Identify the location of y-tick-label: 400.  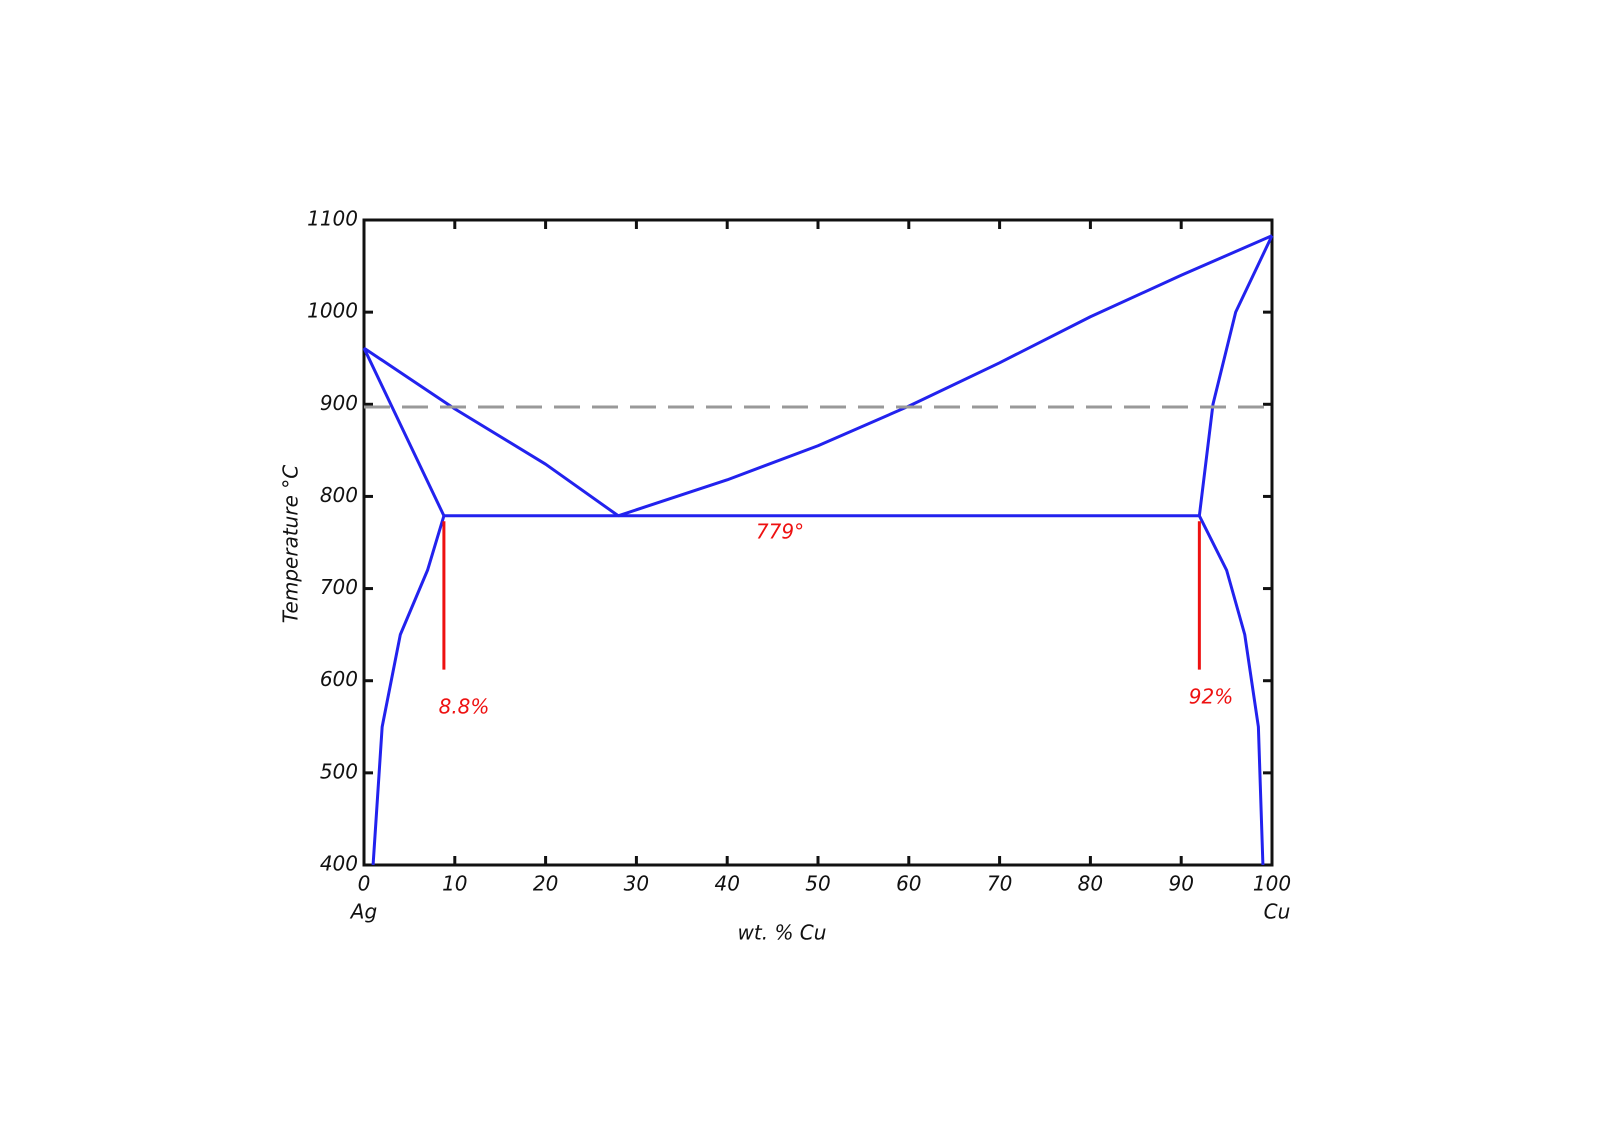
(339, 864).